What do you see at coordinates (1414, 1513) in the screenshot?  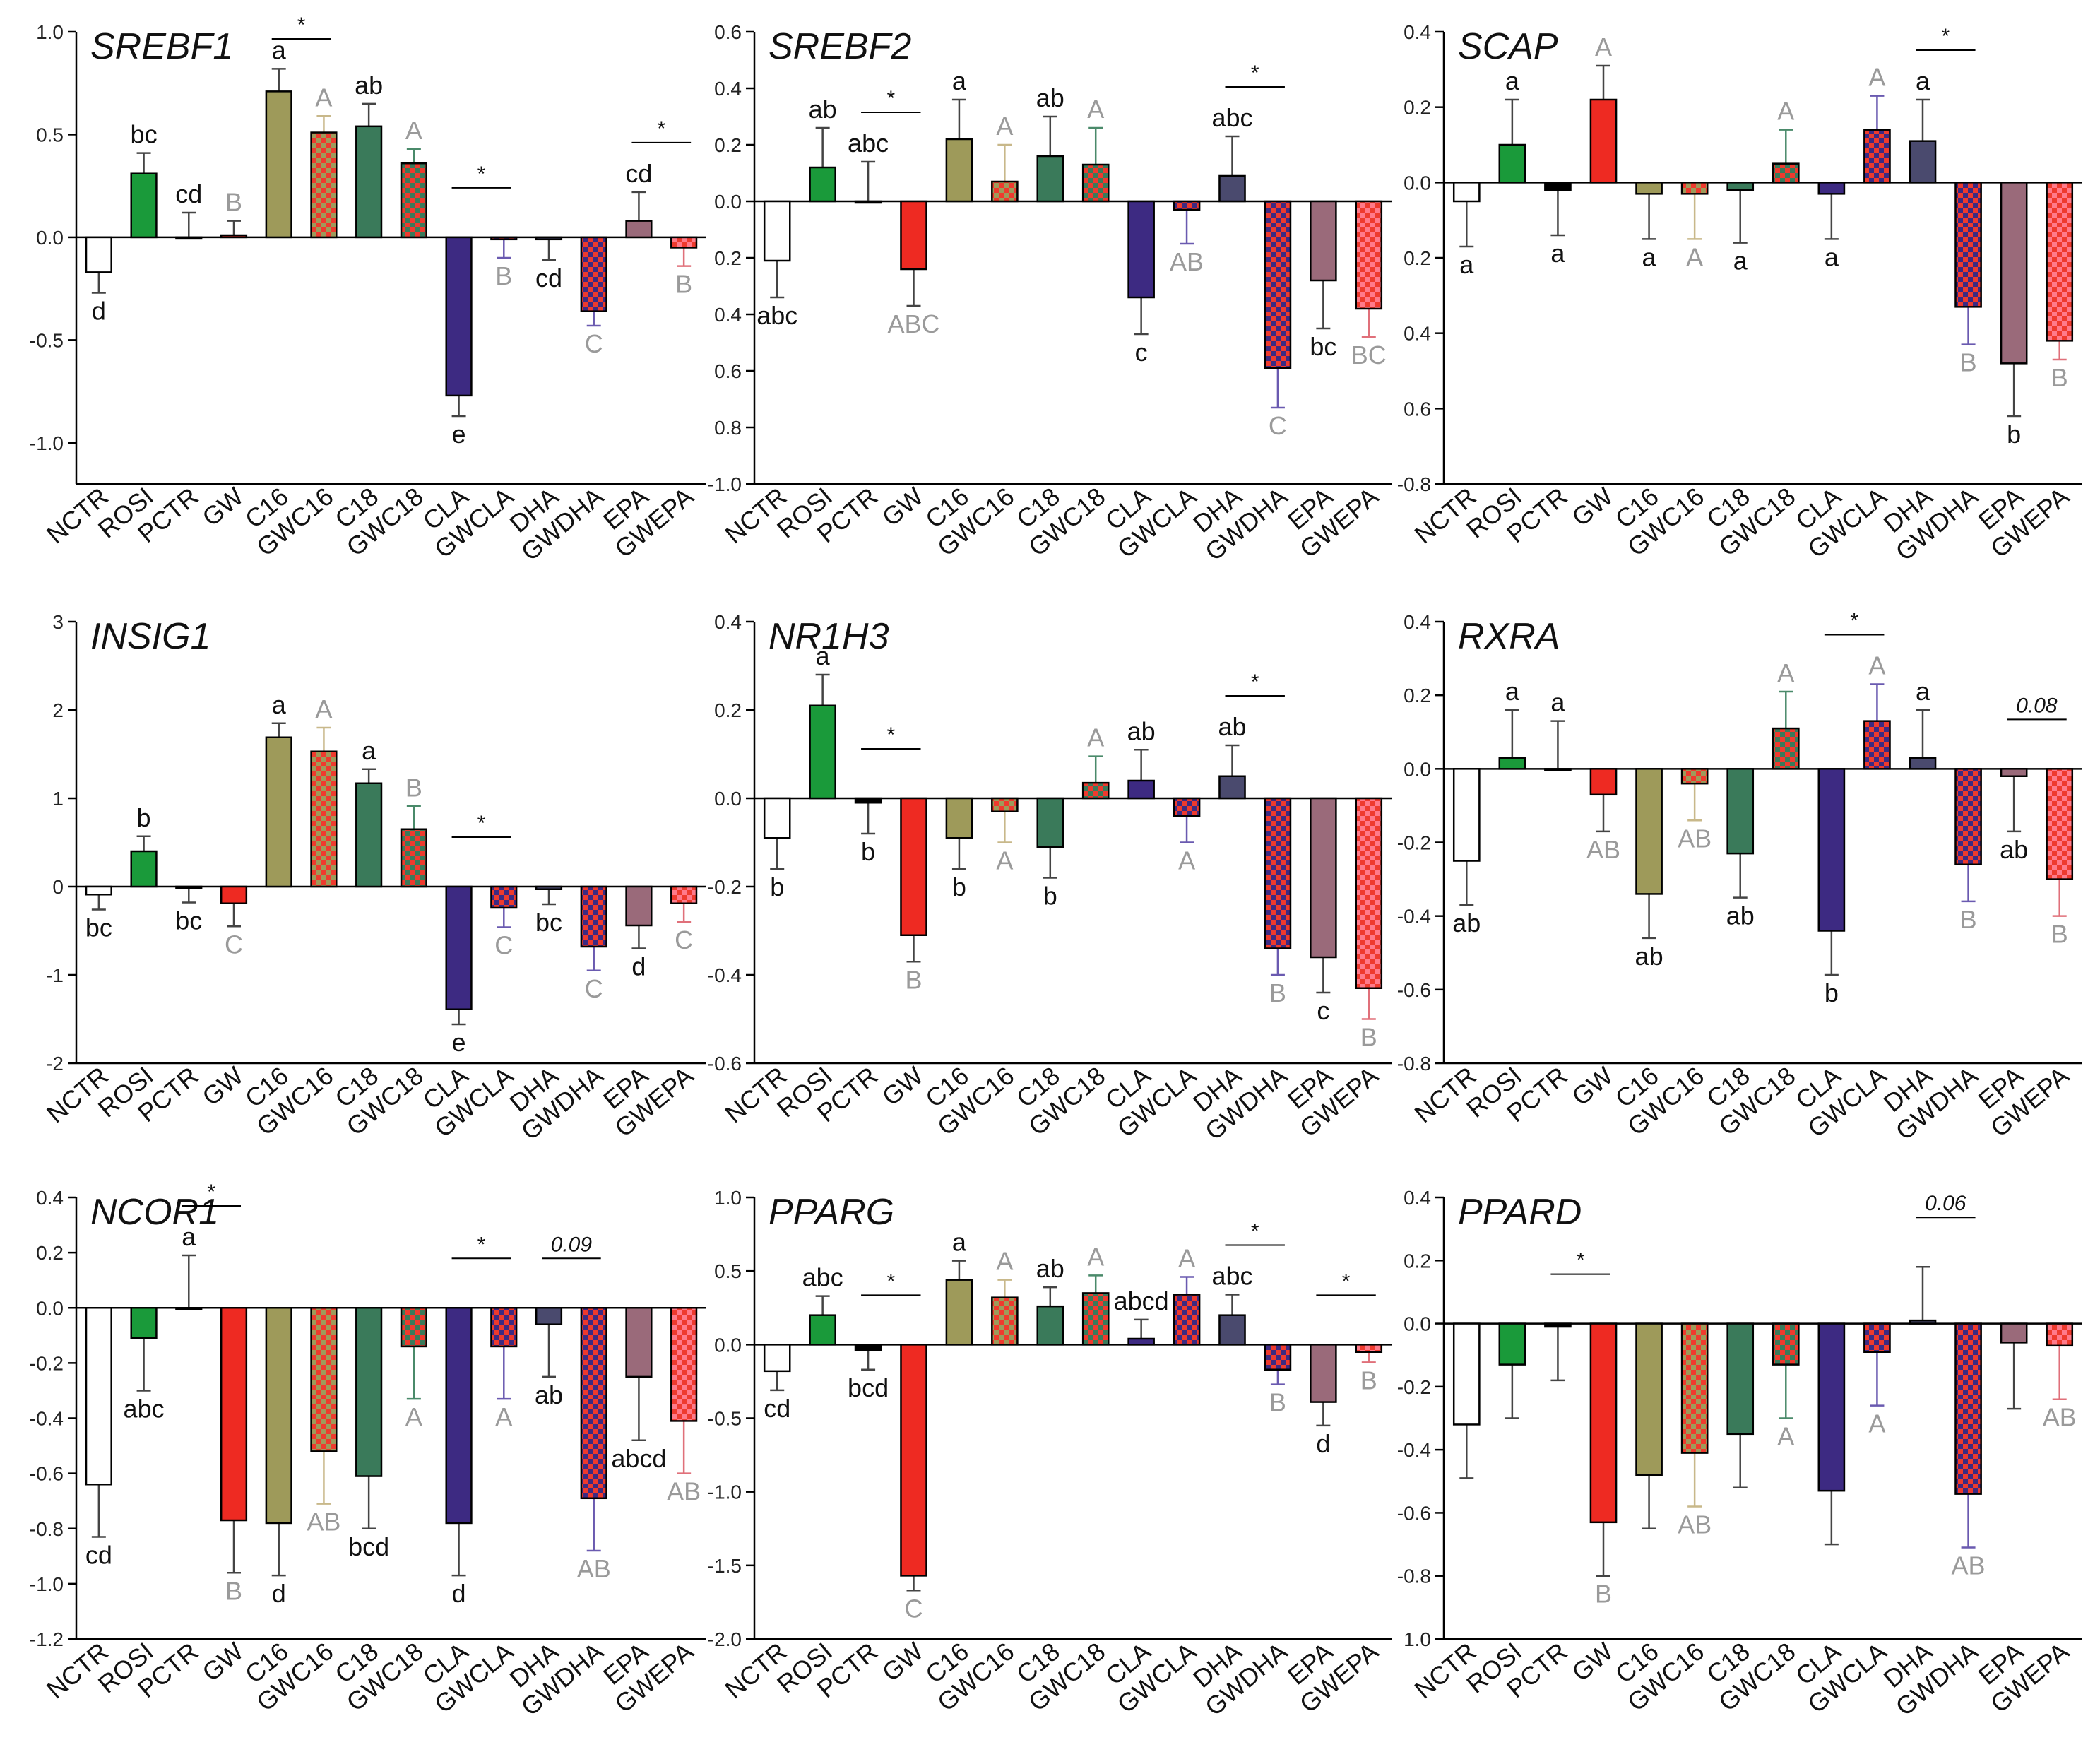 I see `y-tick-label: -0.6` at bounding box center [1414, 1513].